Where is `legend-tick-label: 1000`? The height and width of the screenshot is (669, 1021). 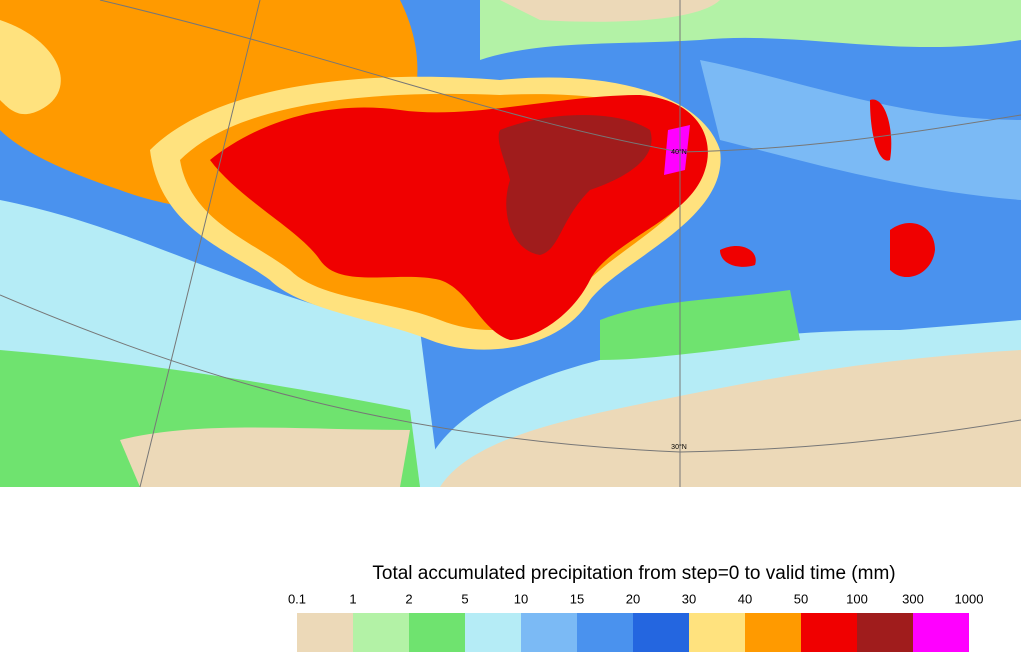 legend-tick-label: 1000 is located at coordinates (969, 598).